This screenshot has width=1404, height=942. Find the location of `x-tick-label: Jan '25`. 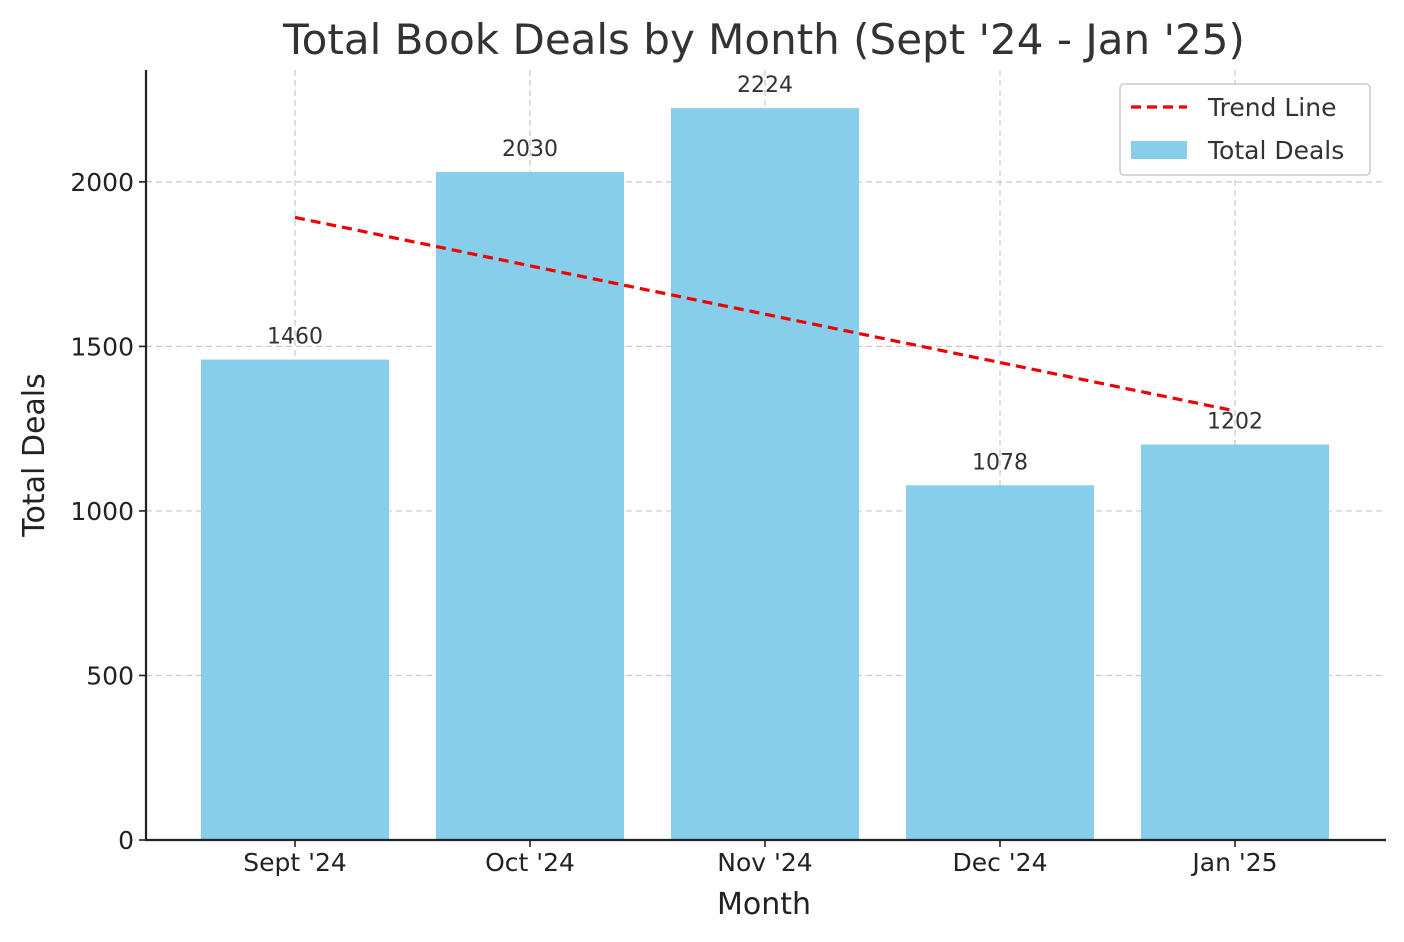

x-tick-label: Jan '25 is located at coordinates (1233, 862).